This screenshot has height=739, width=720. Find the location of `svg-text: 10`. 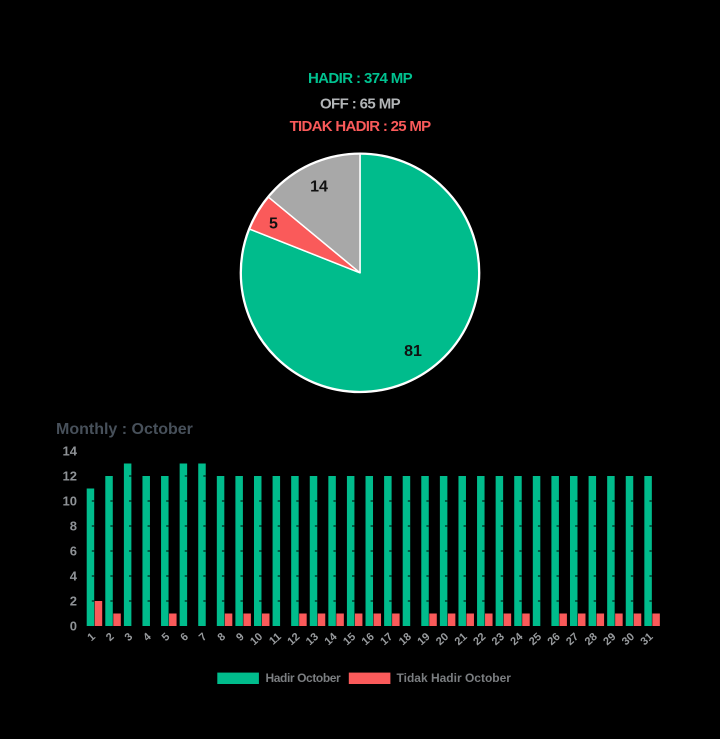

svg-text: 10 is located at coordinates (70, 501).